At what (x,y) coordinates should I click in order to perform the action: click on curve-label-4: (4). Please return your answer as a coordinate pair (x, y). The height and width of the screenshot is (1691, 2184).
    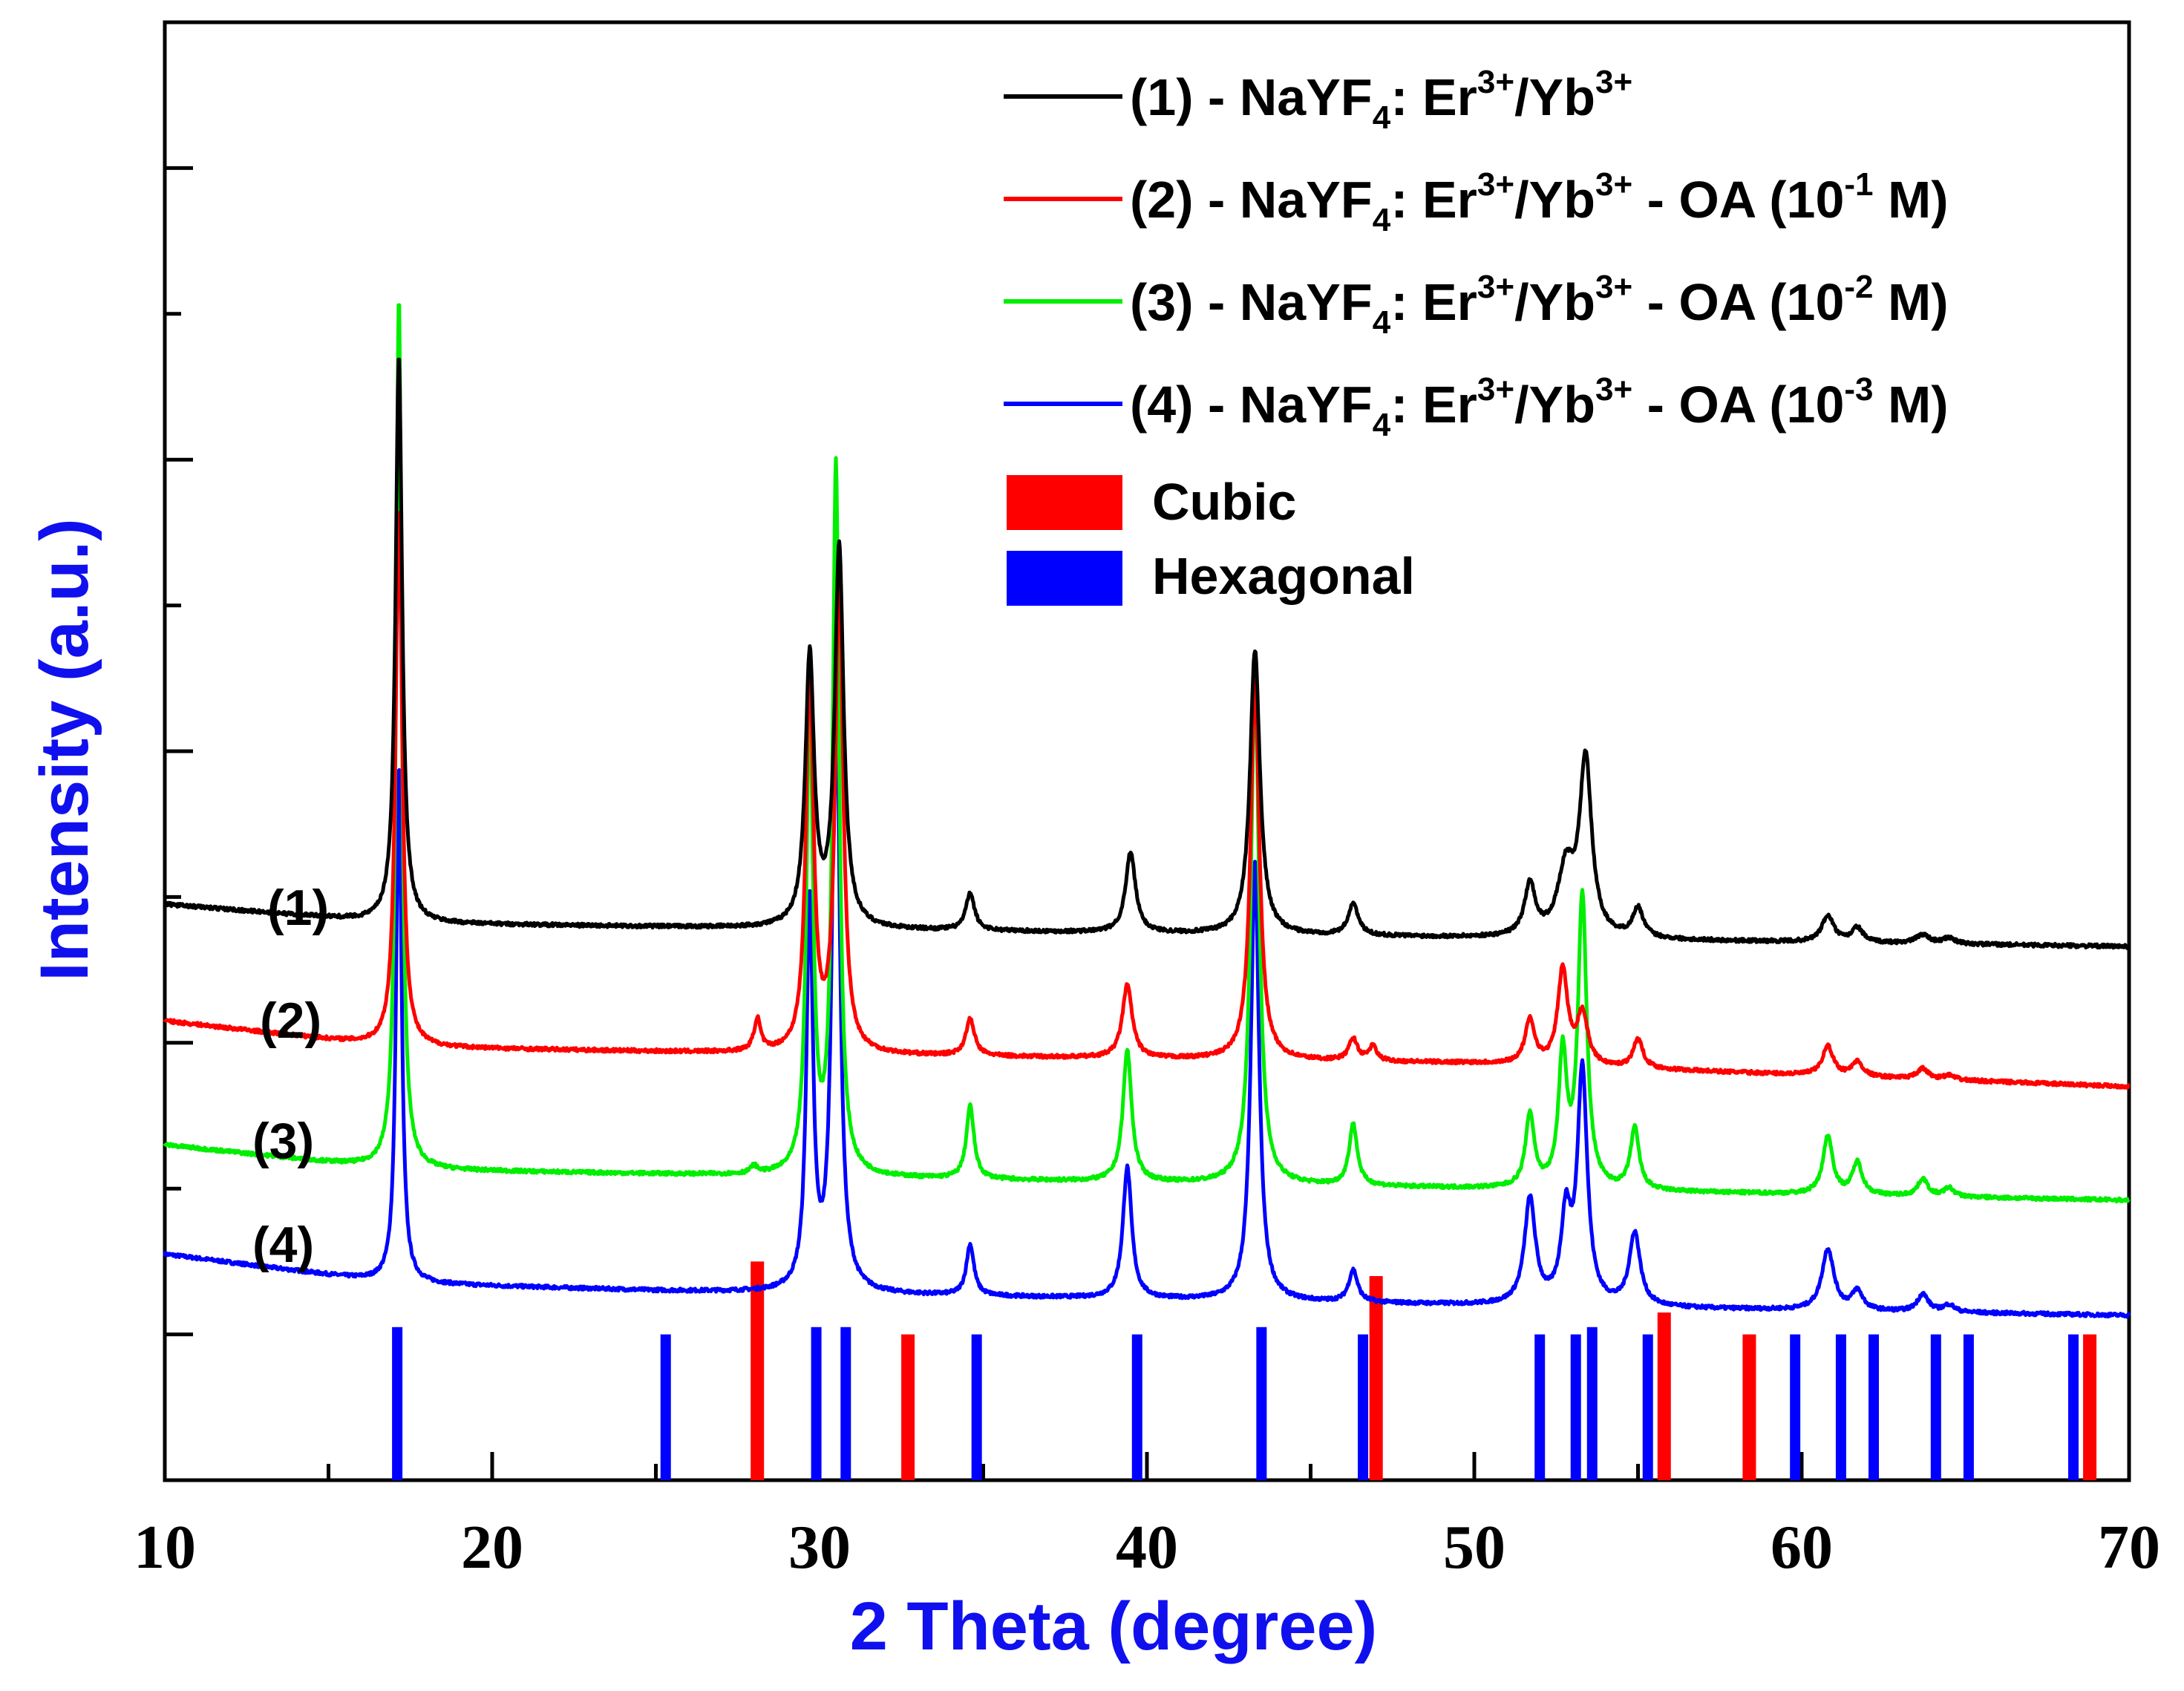
    Looking at the image, I should click on (283, 1245).